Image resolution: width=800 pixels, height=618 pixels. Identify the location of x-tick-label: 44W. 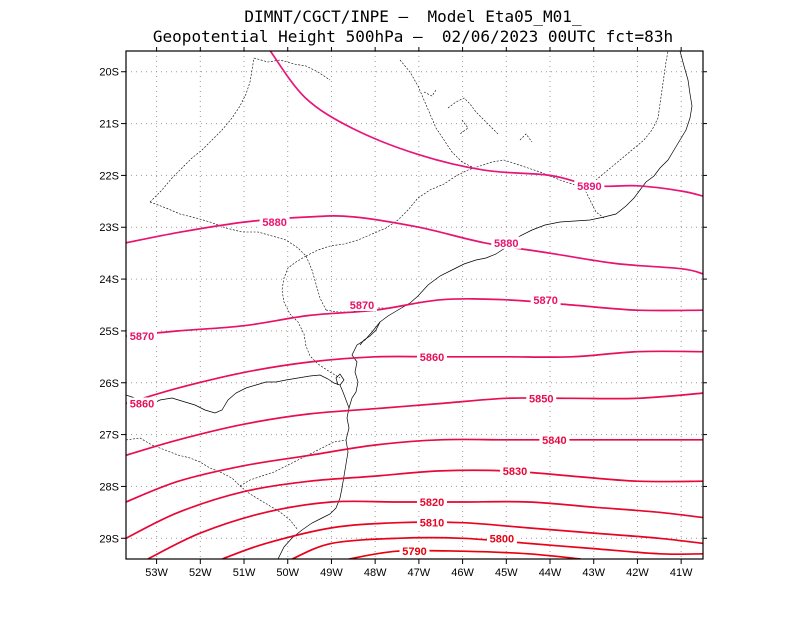
(550, 573).